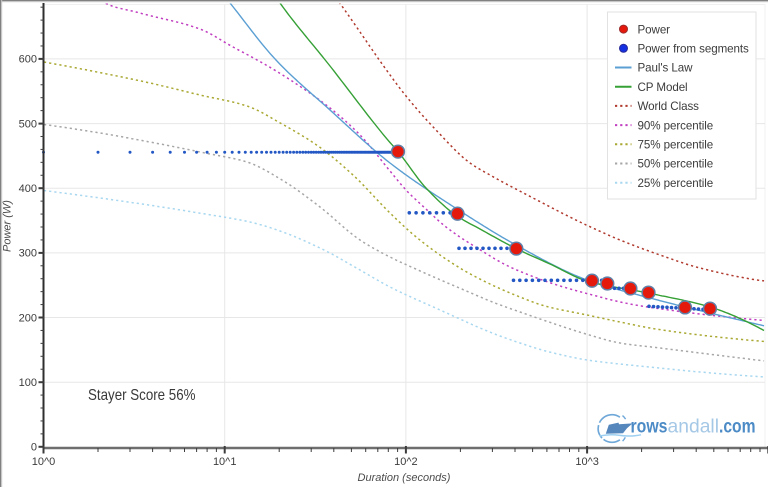 The width and height of the screenshot is (768, 487). What do you see at coordinates (28, 60) in the screenshot?
I see `svg-text: 600` at bounding box center [28, 60].